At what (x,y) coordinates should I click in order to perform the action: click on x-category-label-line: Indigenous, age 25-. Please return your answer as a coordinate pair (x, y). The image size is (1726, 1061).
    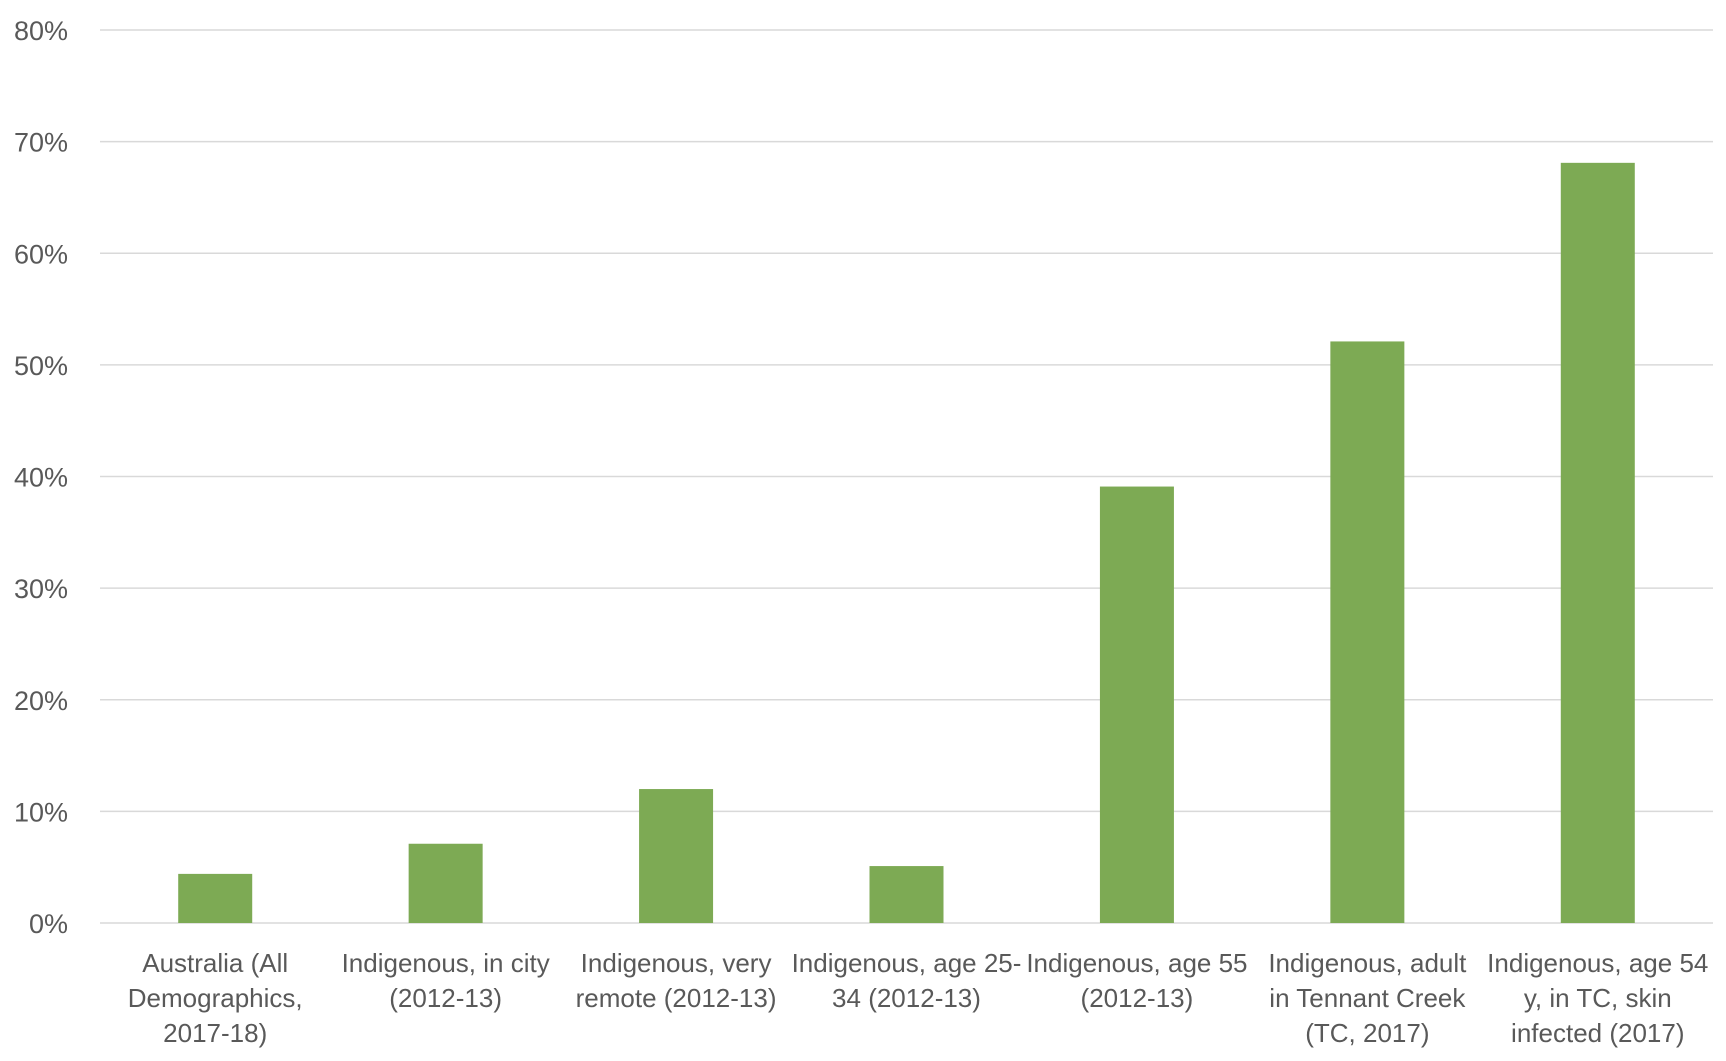
    Looking at the image, I should click on (907, 963).